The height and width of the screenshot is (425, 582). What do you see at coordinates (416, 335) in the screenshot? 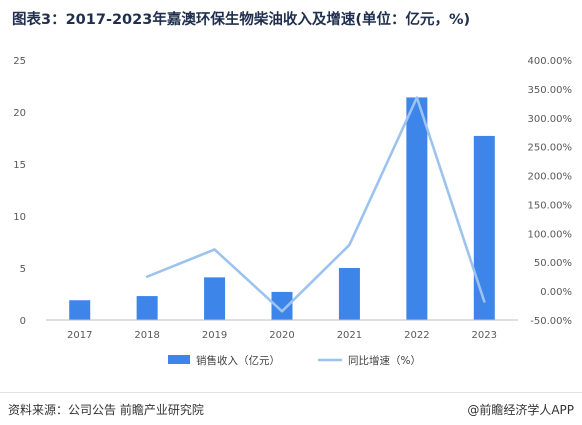
I see `x-tick-label: 2022` at bounding box center [416, 335].